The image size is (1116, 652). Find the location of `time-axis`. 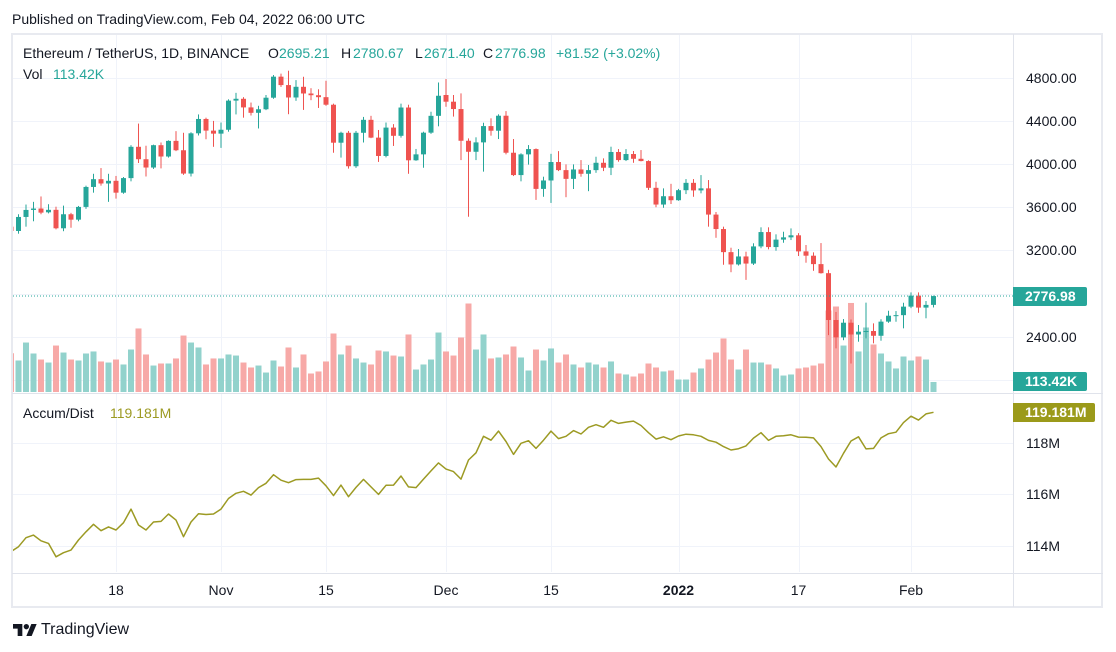

time-axis is located at coordinates (513, 590).